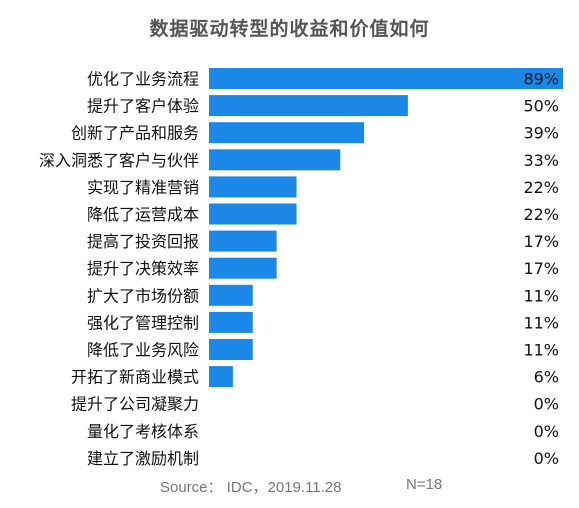  I want to click on category-label: 强化了管理控制, so click(143, 322).